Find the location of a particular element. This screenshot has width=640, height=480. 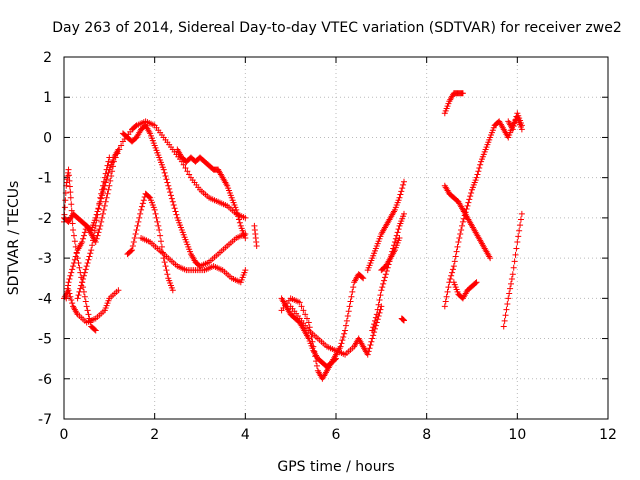

y-tick-labels: -7 -6 -5 -4 -3 -2 -1 0 1 2 is located at coordinates (45, 239).